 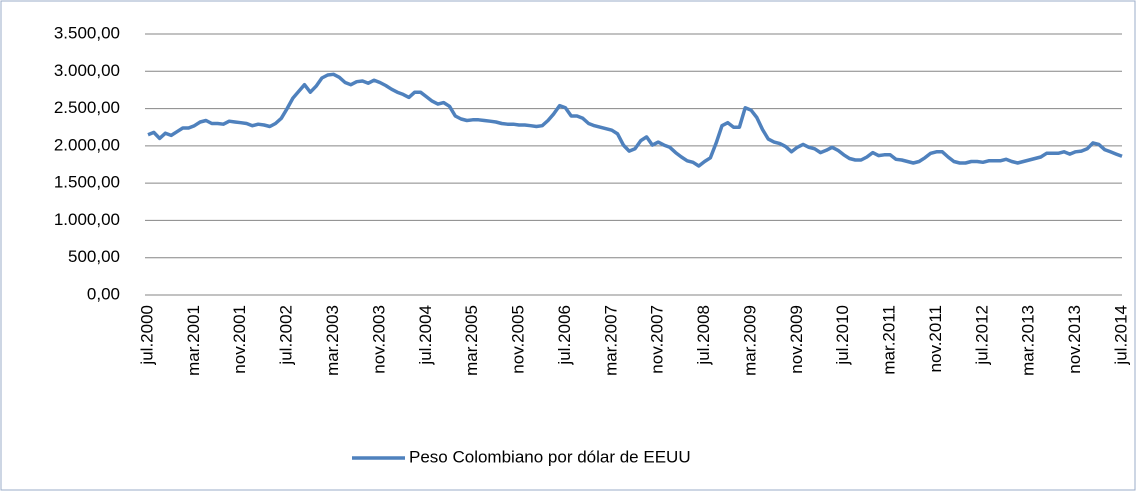 What do you see at coordinates (87, 219) in the screenshot?
I see `y-tick-label: 1.000,00` at bounding box center [87, 219].